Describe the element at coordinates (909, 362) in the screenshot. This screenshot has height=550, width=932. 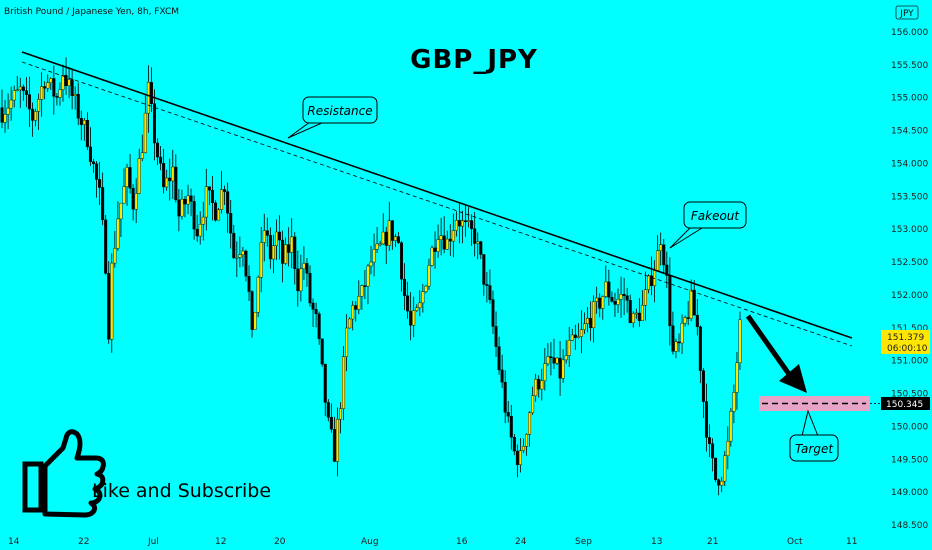
I see `price-tick-label: 151.000` at that location.